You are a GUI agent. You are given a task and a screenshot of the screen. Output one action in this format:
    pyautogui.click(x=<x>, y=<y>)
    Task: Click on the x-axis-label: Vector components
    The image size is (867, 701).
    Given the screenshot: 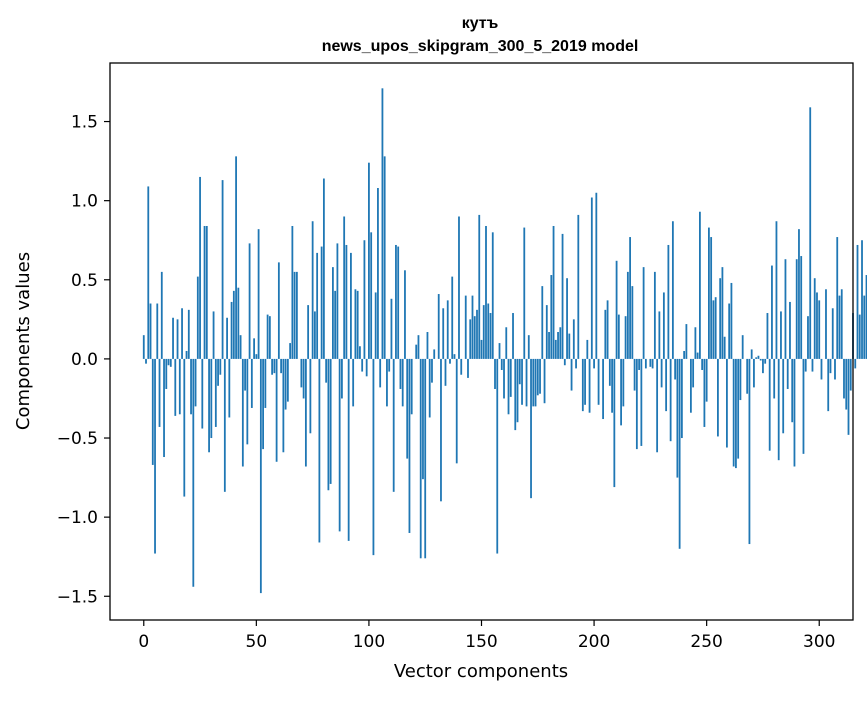 What is the action you would take?
    pyautogui.click(x=481, y=671)
    